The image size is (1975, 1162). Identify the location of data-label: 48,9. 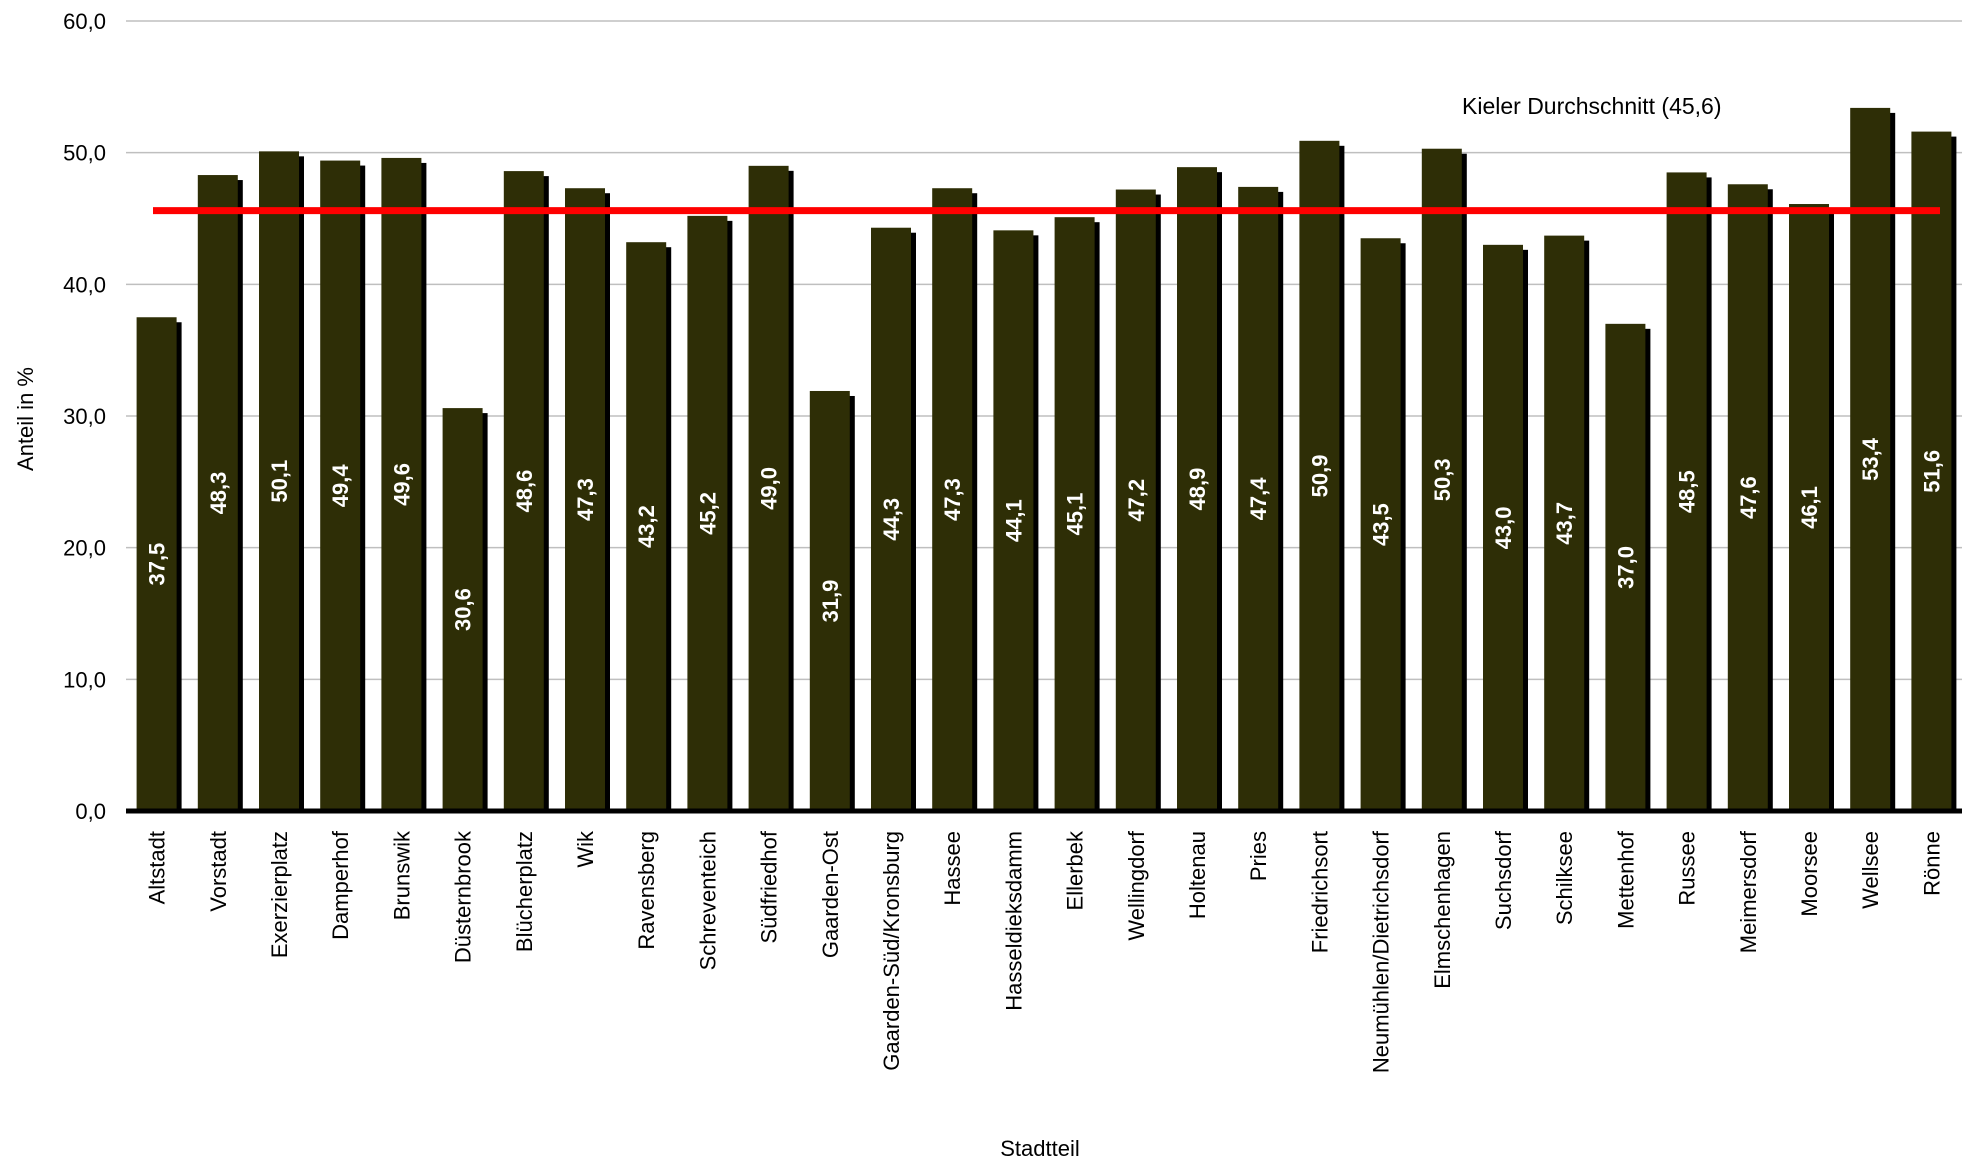
(1197, 489).